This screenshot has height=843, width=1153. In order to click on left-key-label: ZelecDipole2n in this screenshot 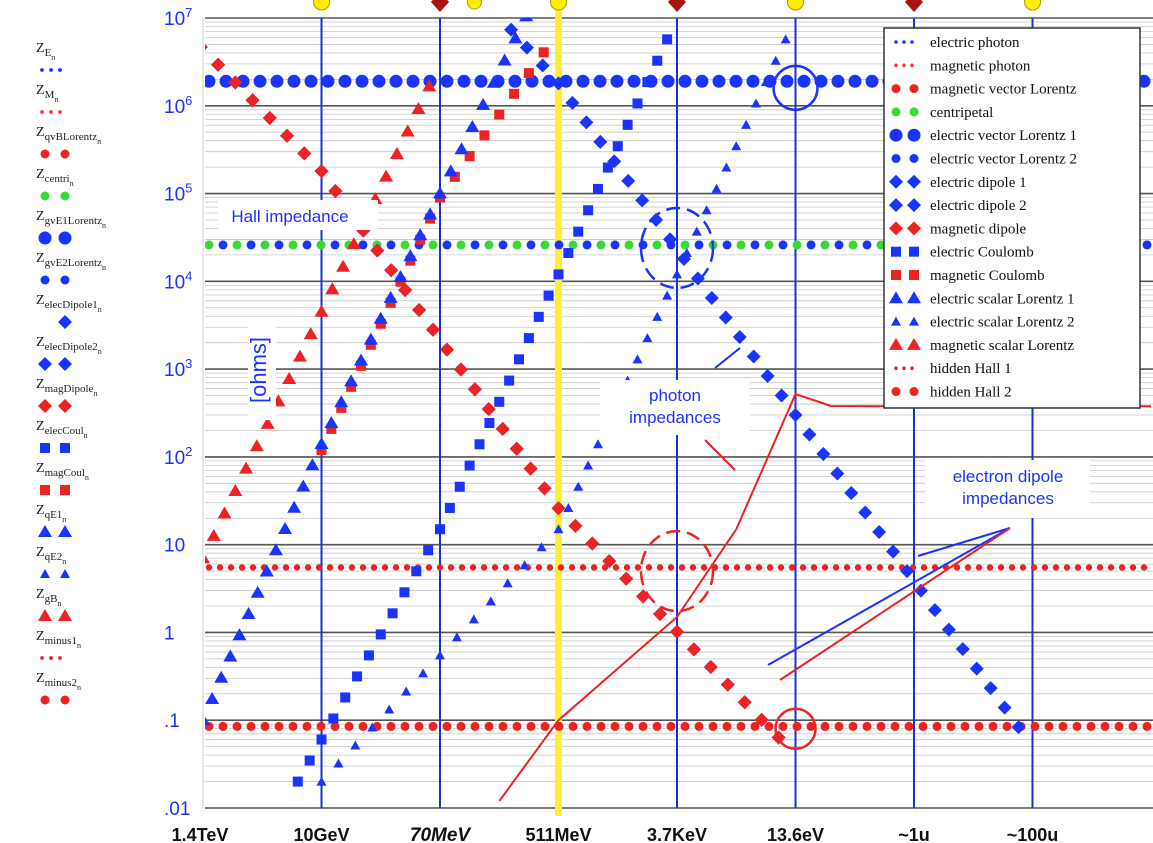, I will do `click(69, 345)`.